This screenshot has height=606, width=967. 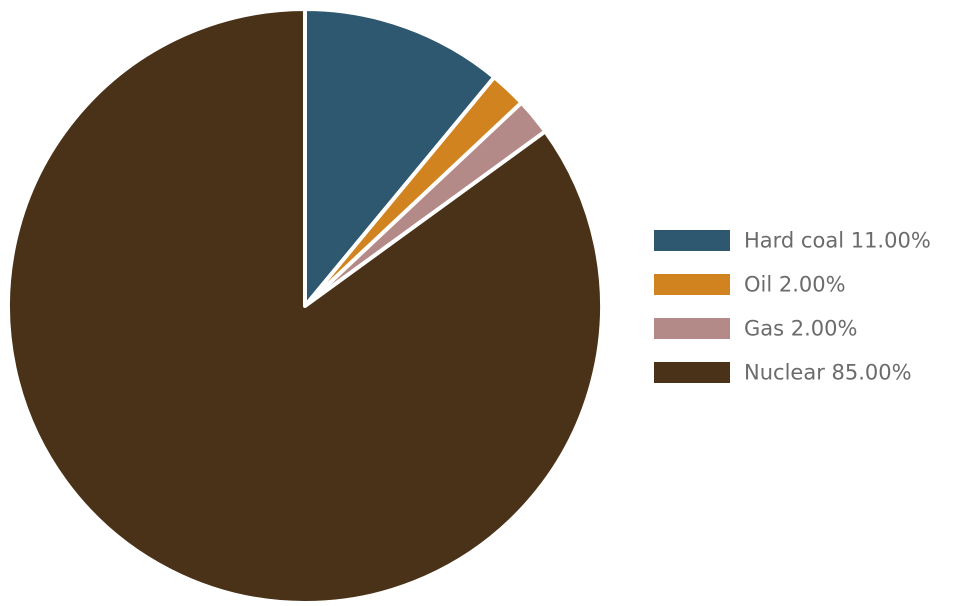 I want to click on legend-item-gas: Gas 2.00%, so click(x=755, y=329).